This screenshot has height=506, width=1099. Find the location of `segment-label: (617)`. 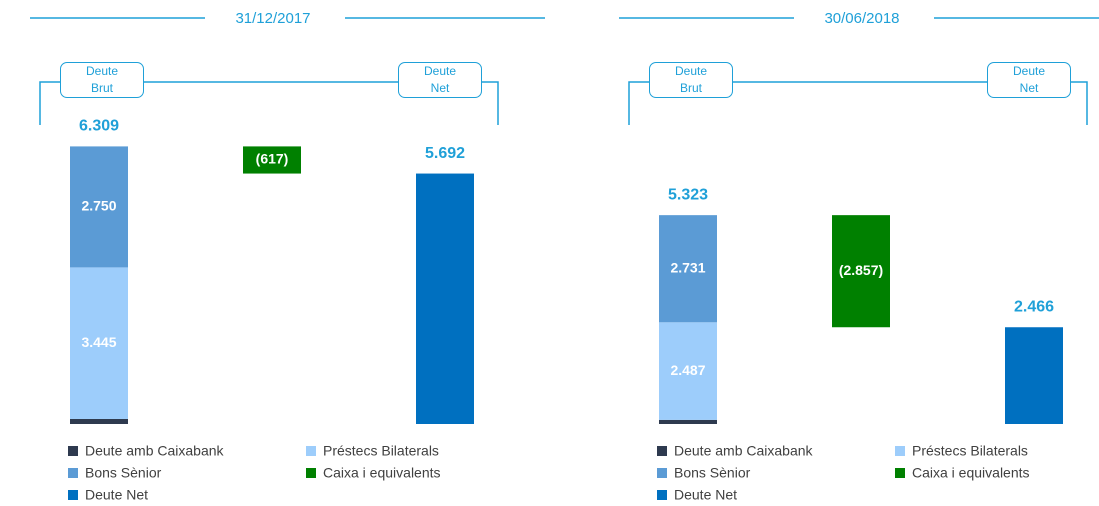

segment-label: (617) is located at coordinates (272, 159).